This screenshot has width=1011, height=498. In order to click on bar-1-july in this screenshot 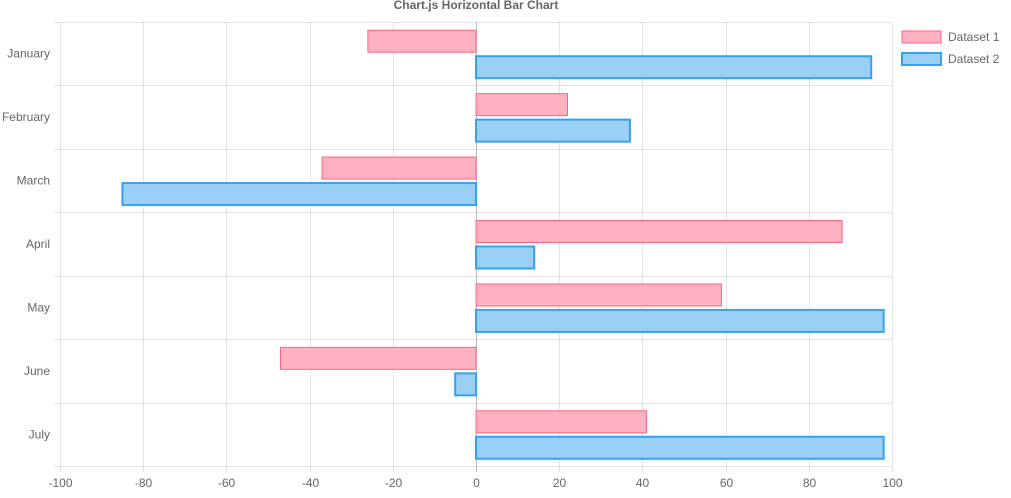, I will do `click(561, 422)`.